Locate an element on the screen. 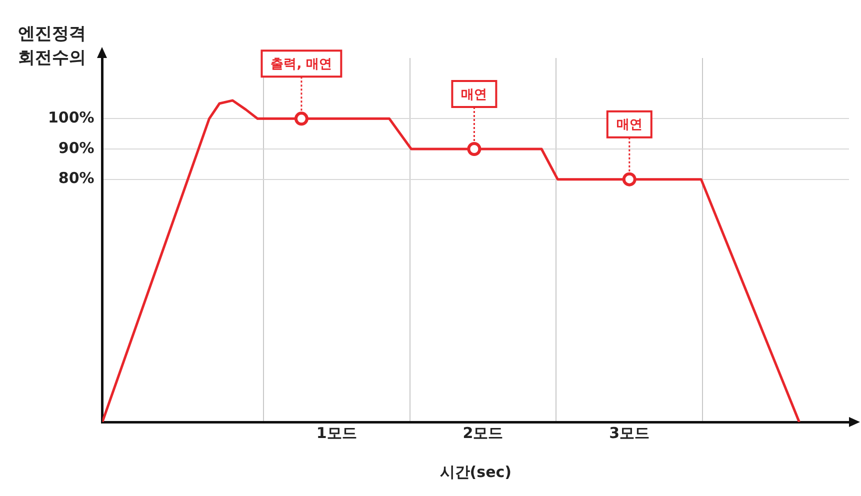 This screenshot has height=496, width=861. y-tick-label: 90% is located at coordinates (76, 147).